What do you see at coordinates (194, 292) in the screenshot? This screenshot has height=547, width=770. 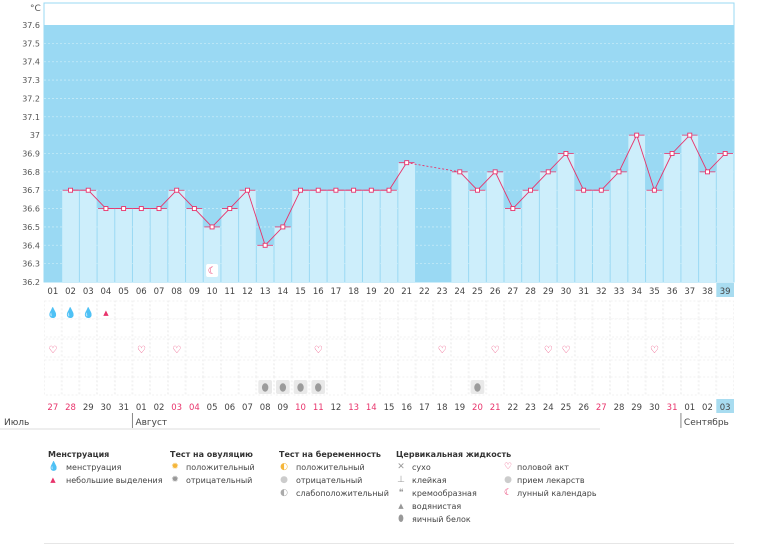 I see `cycle-day-label: 09` at bounding box center [194, 292].